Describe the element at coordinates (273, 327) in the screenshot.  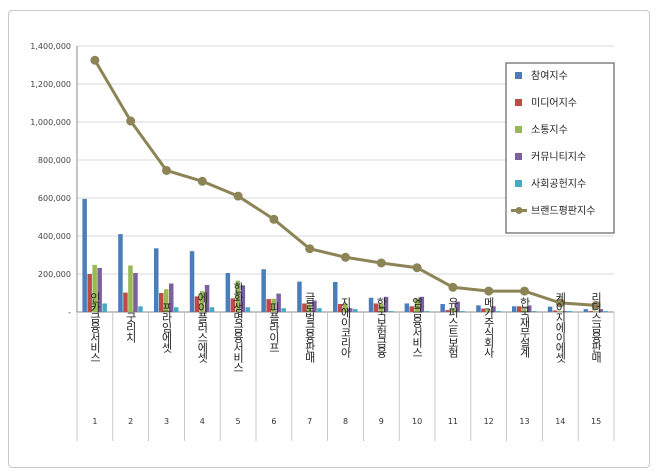
I see `category-label: 피플라이프` at that location.